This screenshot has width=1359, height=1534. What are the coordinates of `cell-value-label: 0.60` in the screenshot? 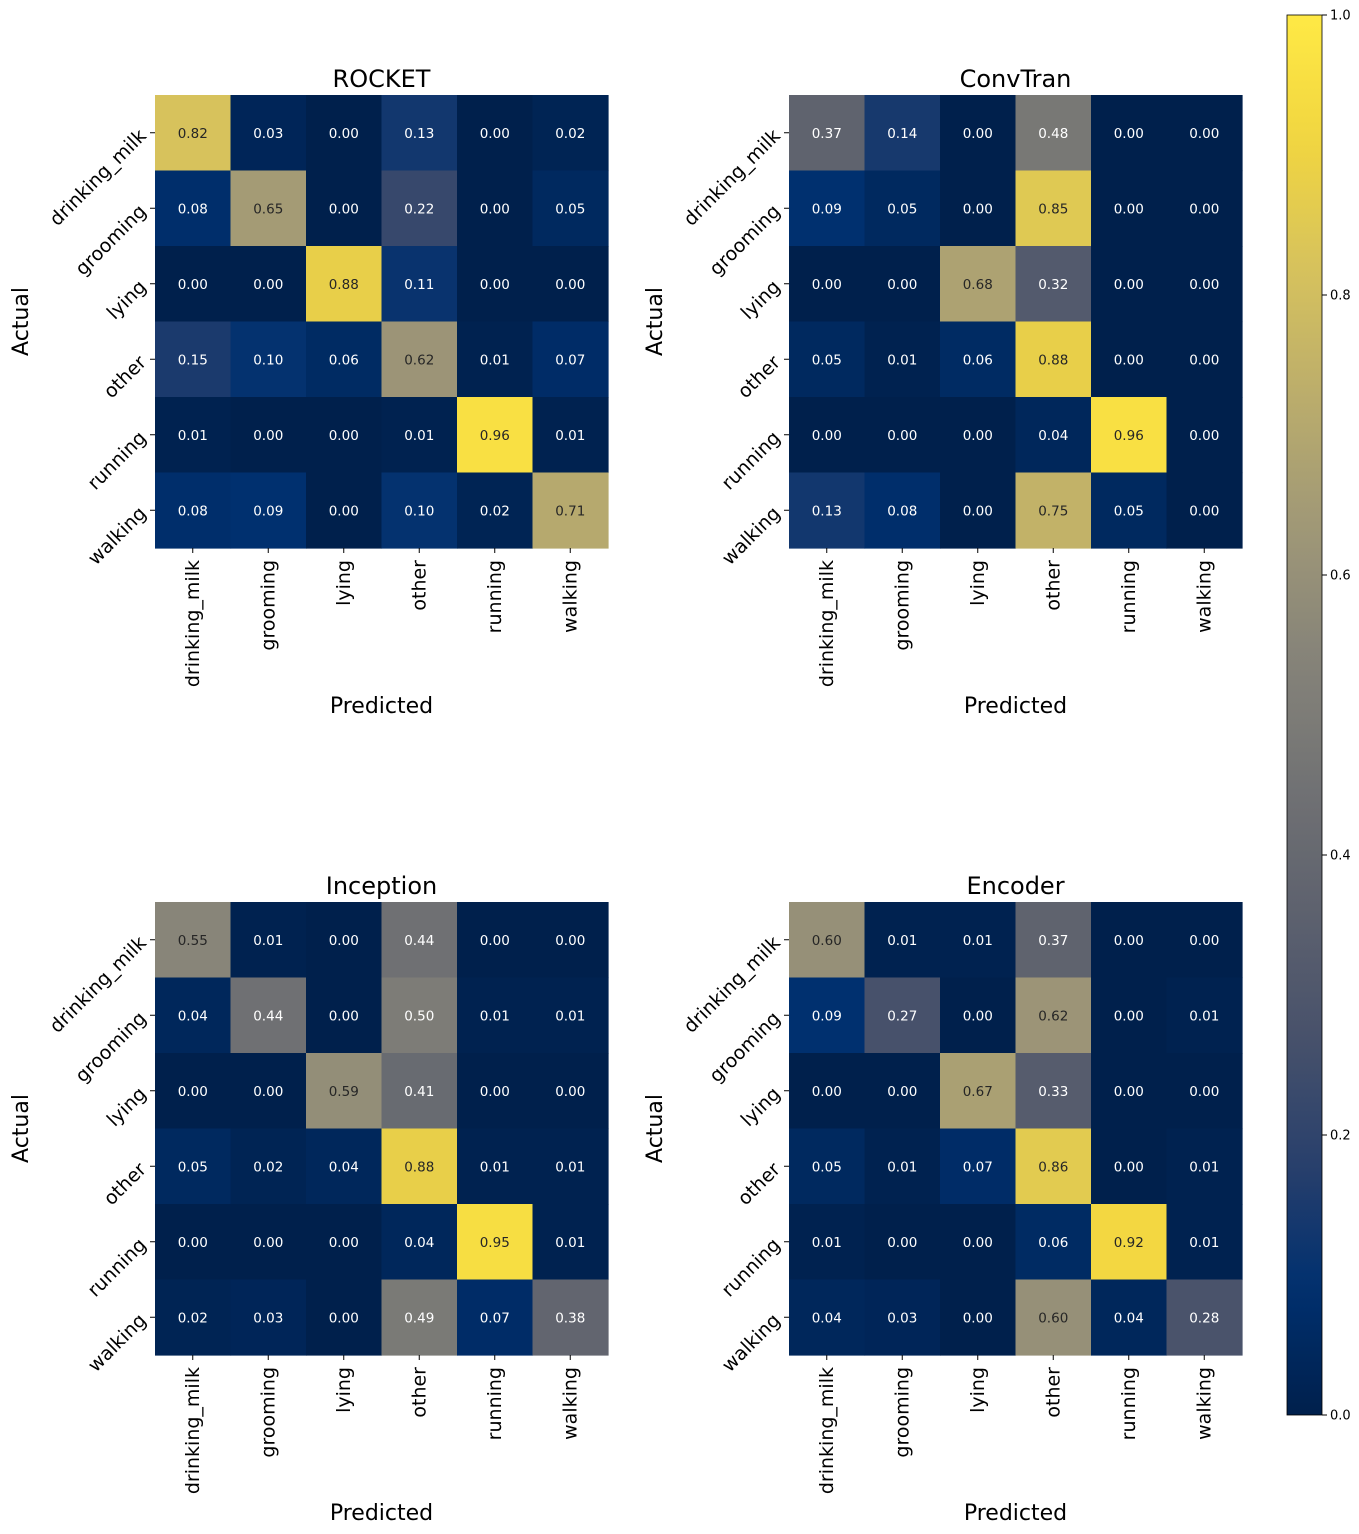 It's located at (1053, 1318).